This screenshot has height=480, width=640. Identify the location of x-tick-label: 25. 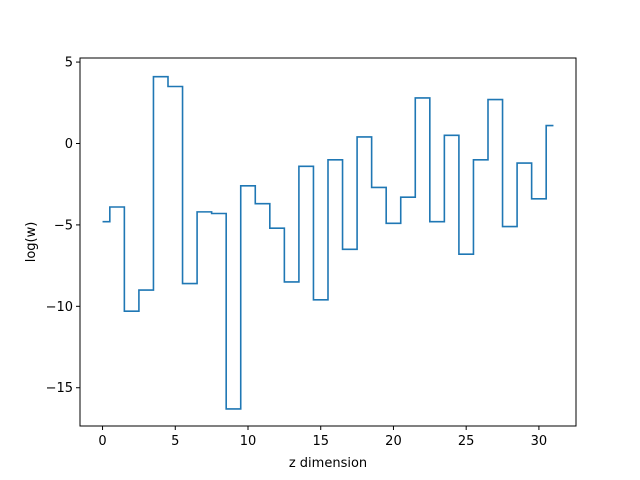
(466, 441).